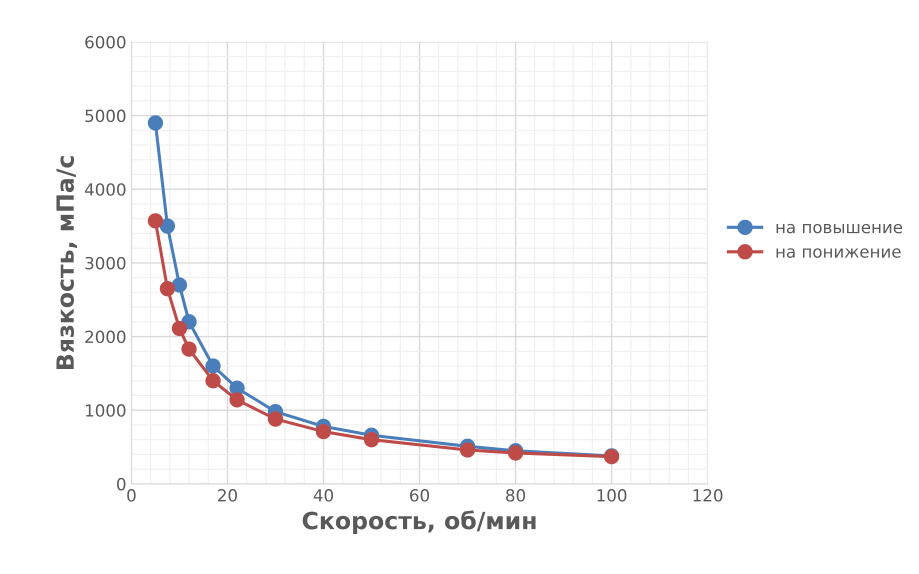  What do you see at coordinates (612, 495) in the screenshot?
I see `x-tick-label: 100` at bounding box center [612, 495].